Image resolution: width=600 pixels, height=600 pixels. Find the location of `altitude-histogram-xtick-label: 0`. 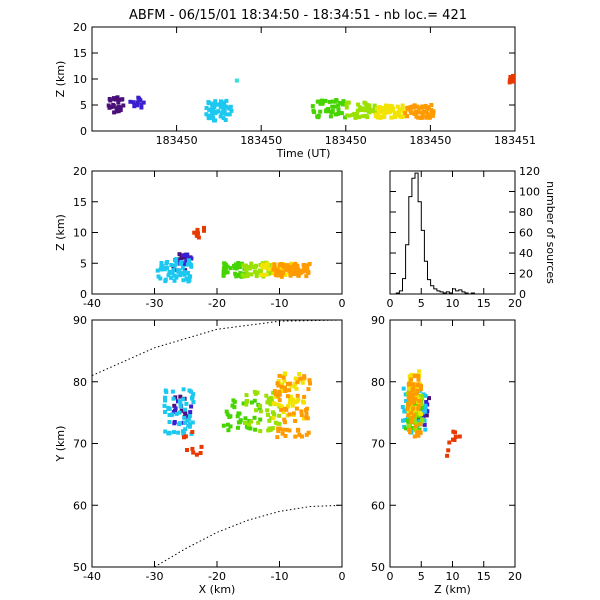

altitude-histogram-xtick-label: 0 is located at coordinates (390, 303).